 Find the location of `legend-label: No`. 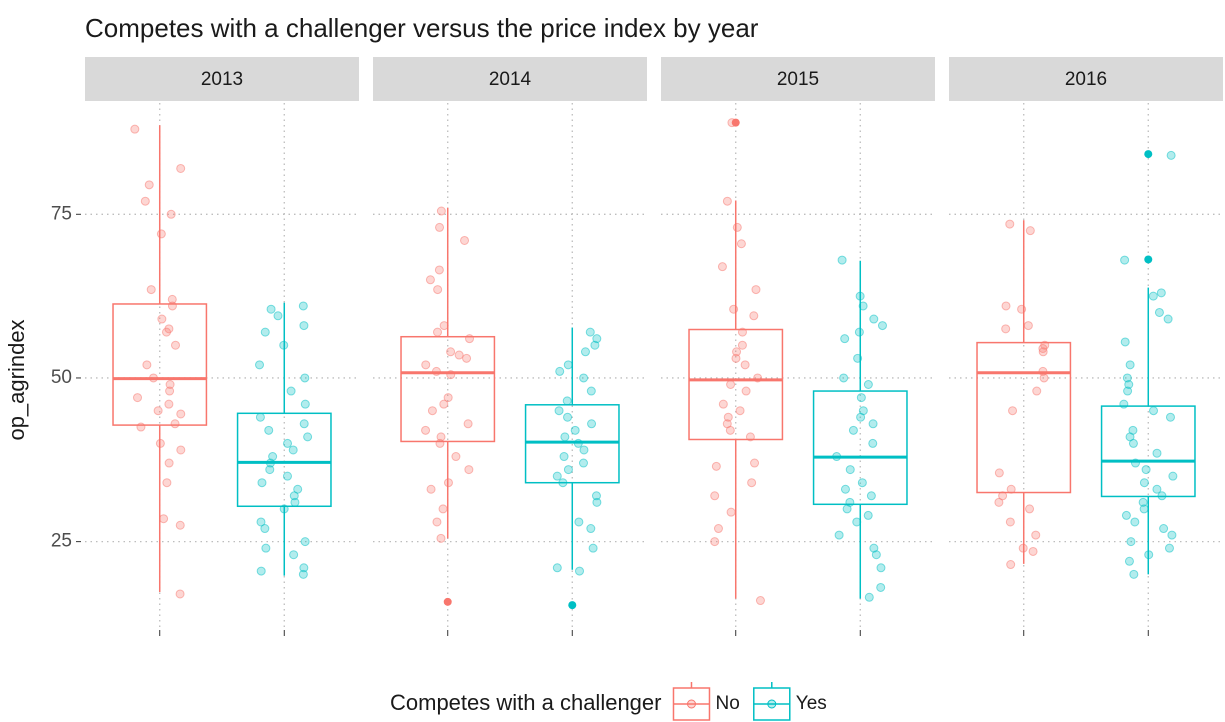

legend-label: No is located at coordinates (727, 703).